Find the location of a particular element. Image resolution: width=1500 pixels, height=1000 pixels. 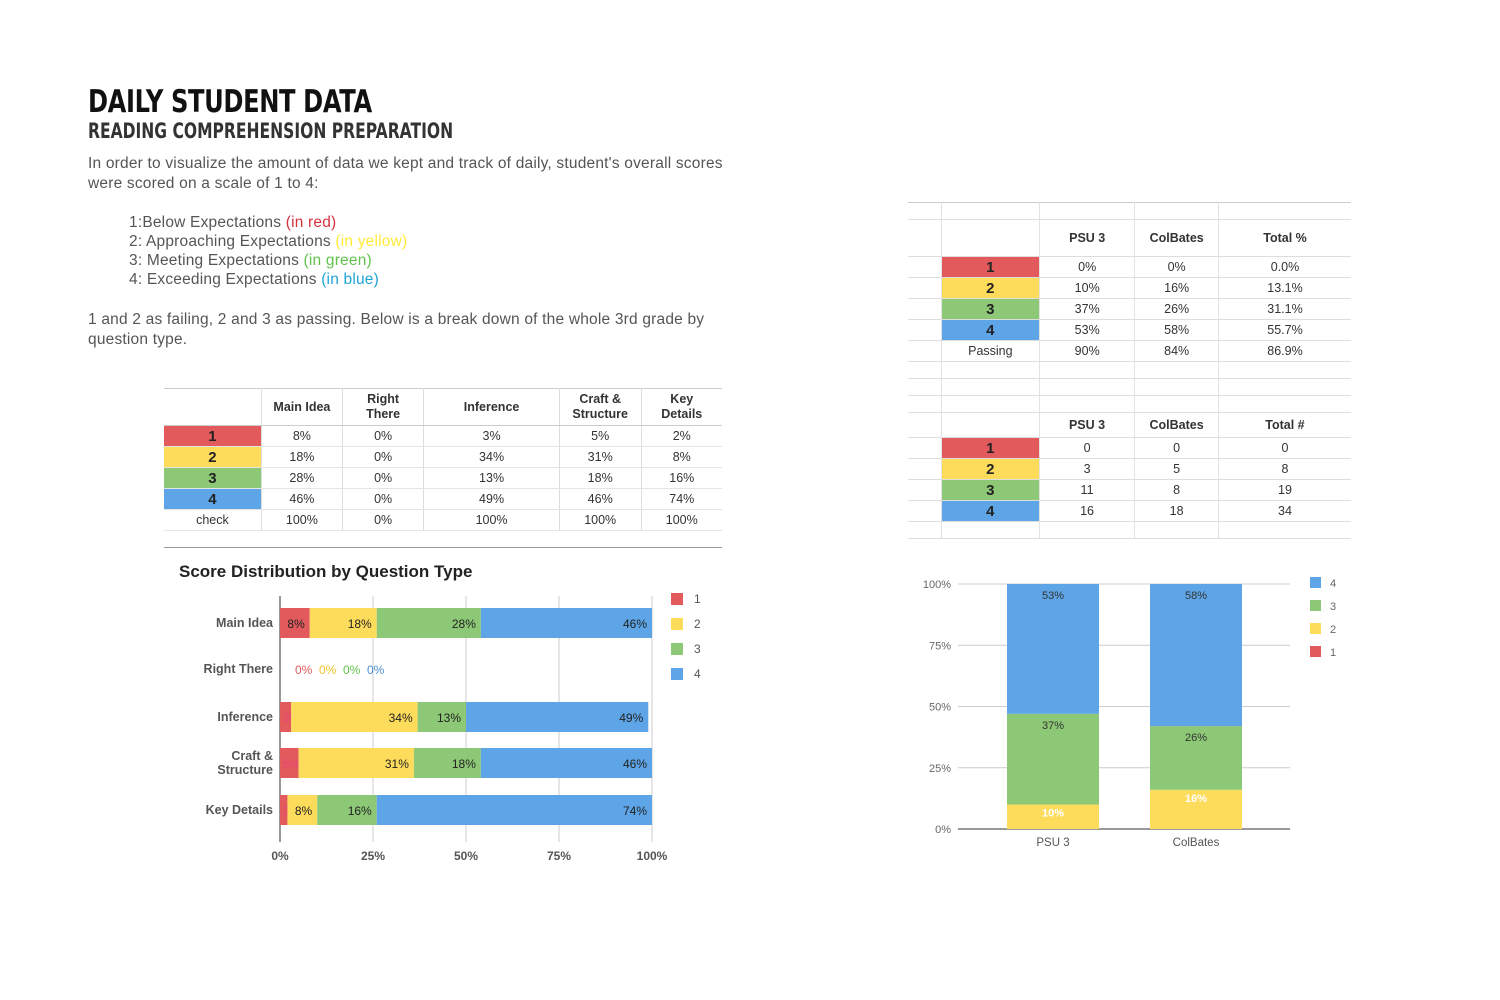

y-category-label: Main Idea is located at coordinates (245, 623).